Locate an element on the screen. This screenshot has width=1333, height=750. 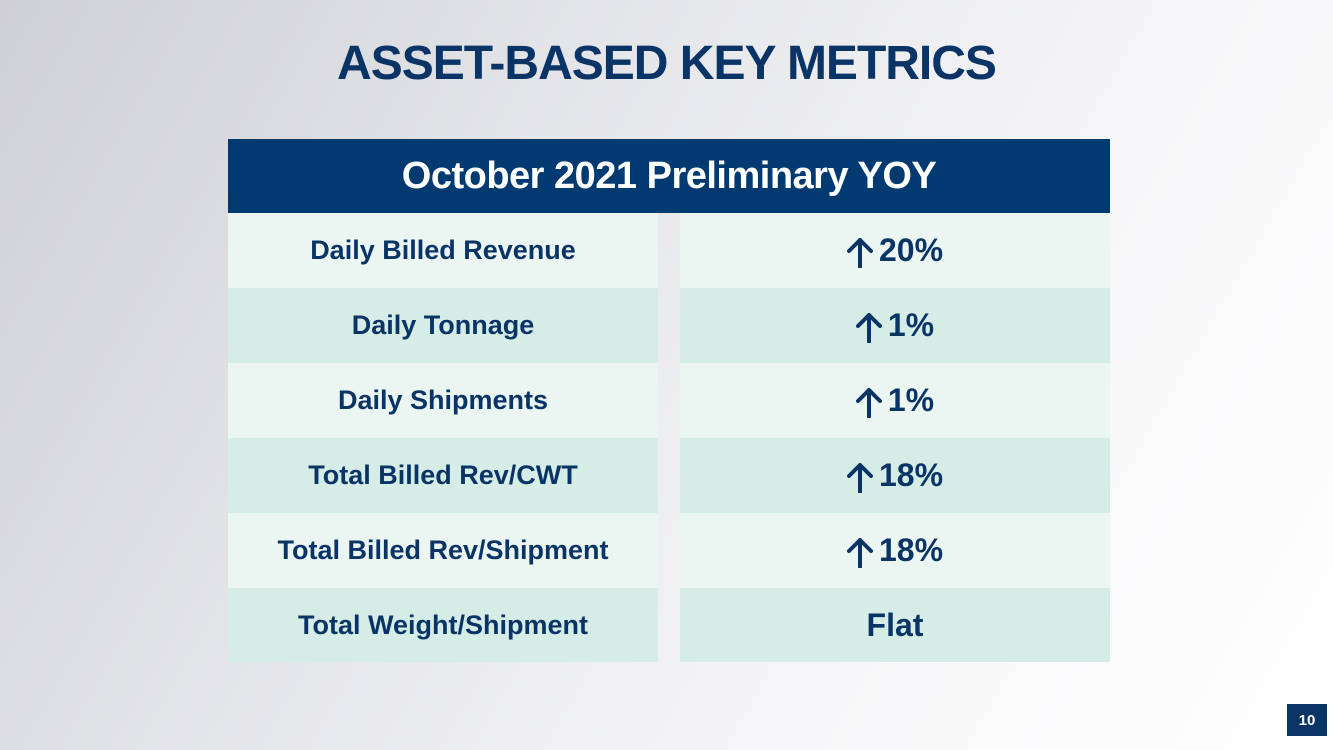
page-number: 10 is located at coordinates (1307, 720).